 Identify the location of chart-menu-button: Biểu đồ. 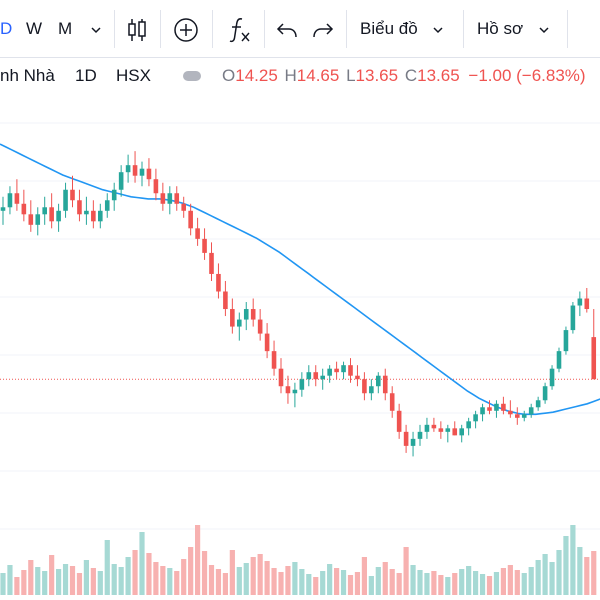
(402, 28).